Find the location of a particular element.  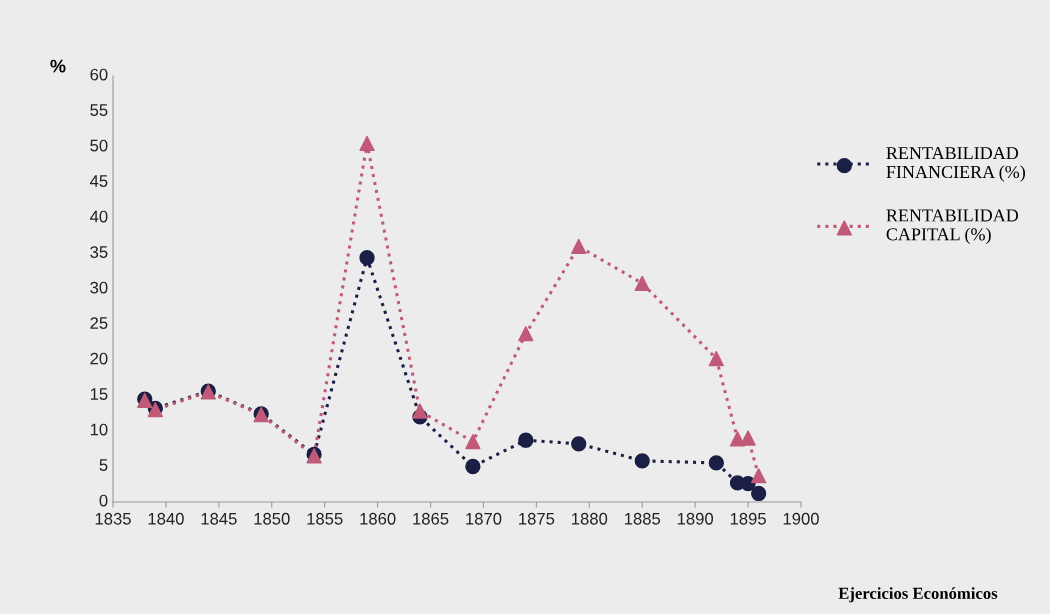

y-tick-label: 45 is located at coordinates (98, 181).